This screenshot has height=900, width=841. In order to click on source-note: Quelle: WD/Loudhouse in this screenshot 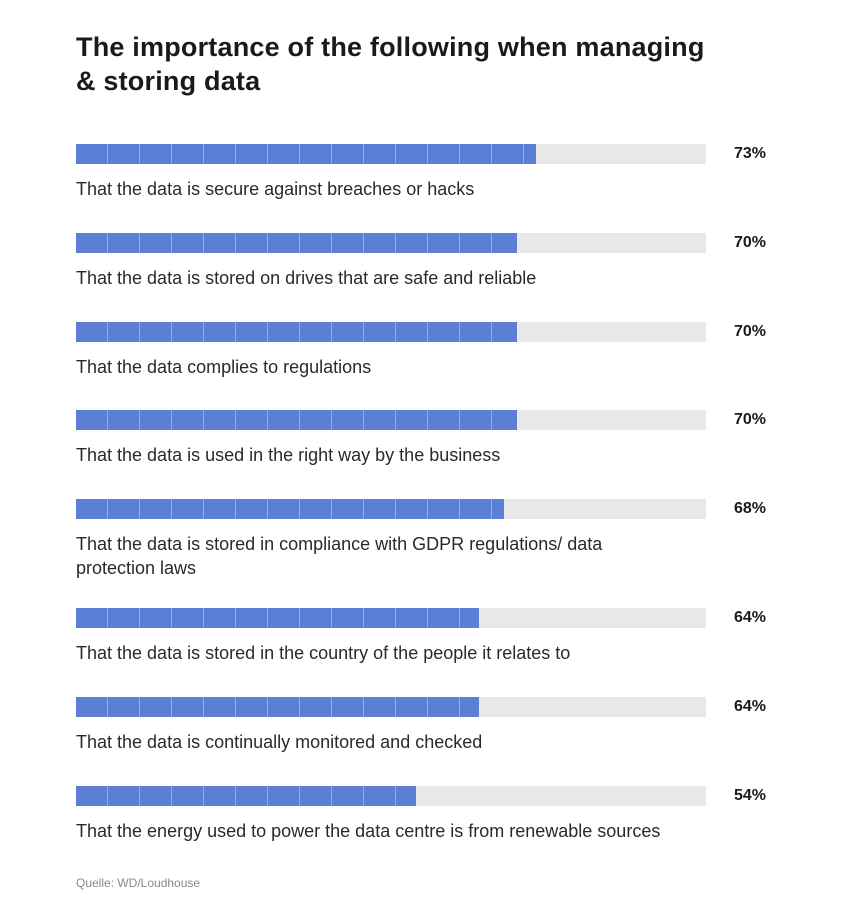, I will do `click(138, 883)`.